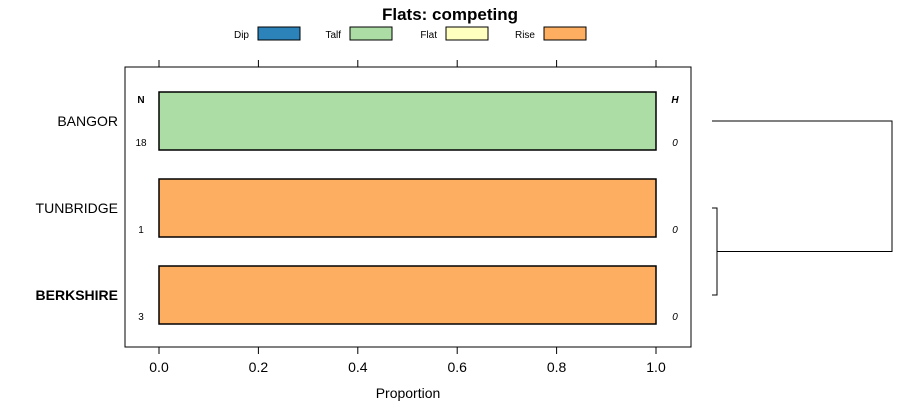 The height and width of the screenshot is (420, 900). I want to click on category-label-bangor: BANGOR, so click(87, 121).